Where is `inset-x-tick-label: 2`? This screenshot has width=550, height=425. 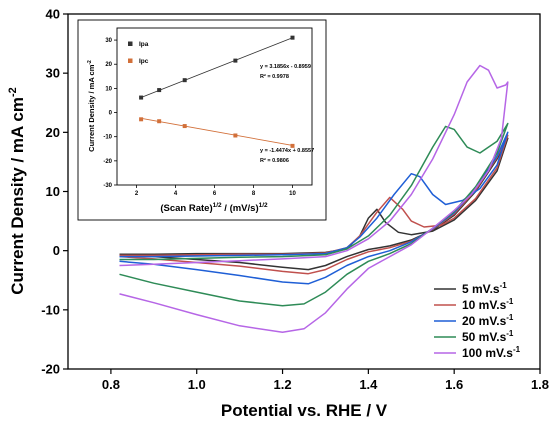
inset-x-tick-label: 2 is located at coordinates (137, 194).